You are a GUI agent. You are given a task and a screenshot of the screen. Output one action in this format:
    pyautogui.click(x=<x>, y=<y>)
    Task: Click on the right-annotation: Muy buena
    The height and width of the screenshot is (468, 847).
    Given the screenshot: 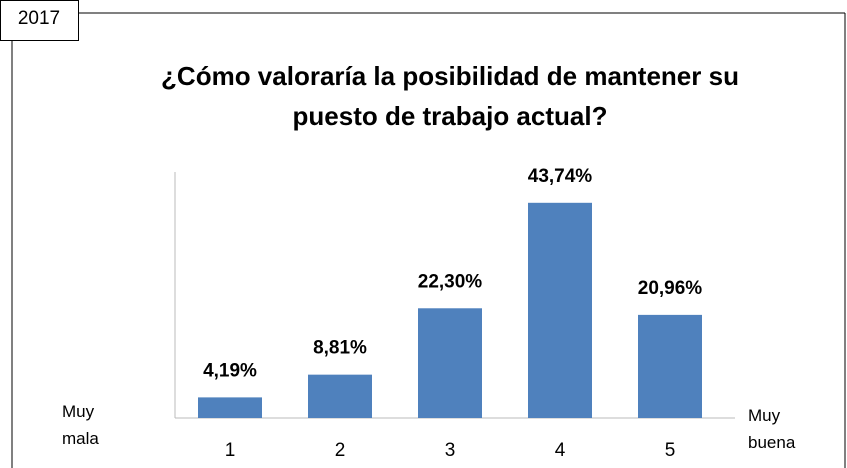 What is the action you would take?
    pyautogui.click(x=772, y=429)
    